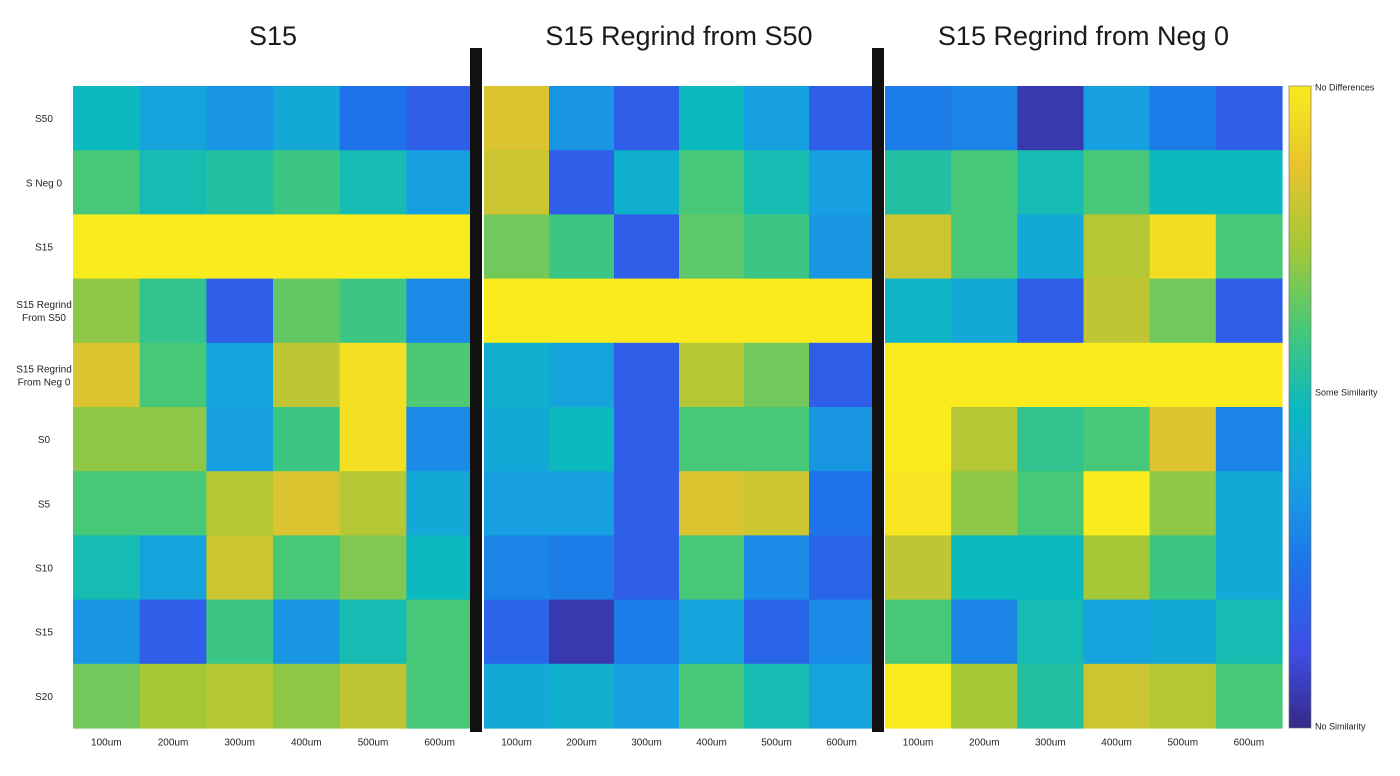 This screenshot has width=1400, height=776. Describe the element at coordinates (984, 118) in the screenshot. I see `cell-p3-r1-c2` at that location.